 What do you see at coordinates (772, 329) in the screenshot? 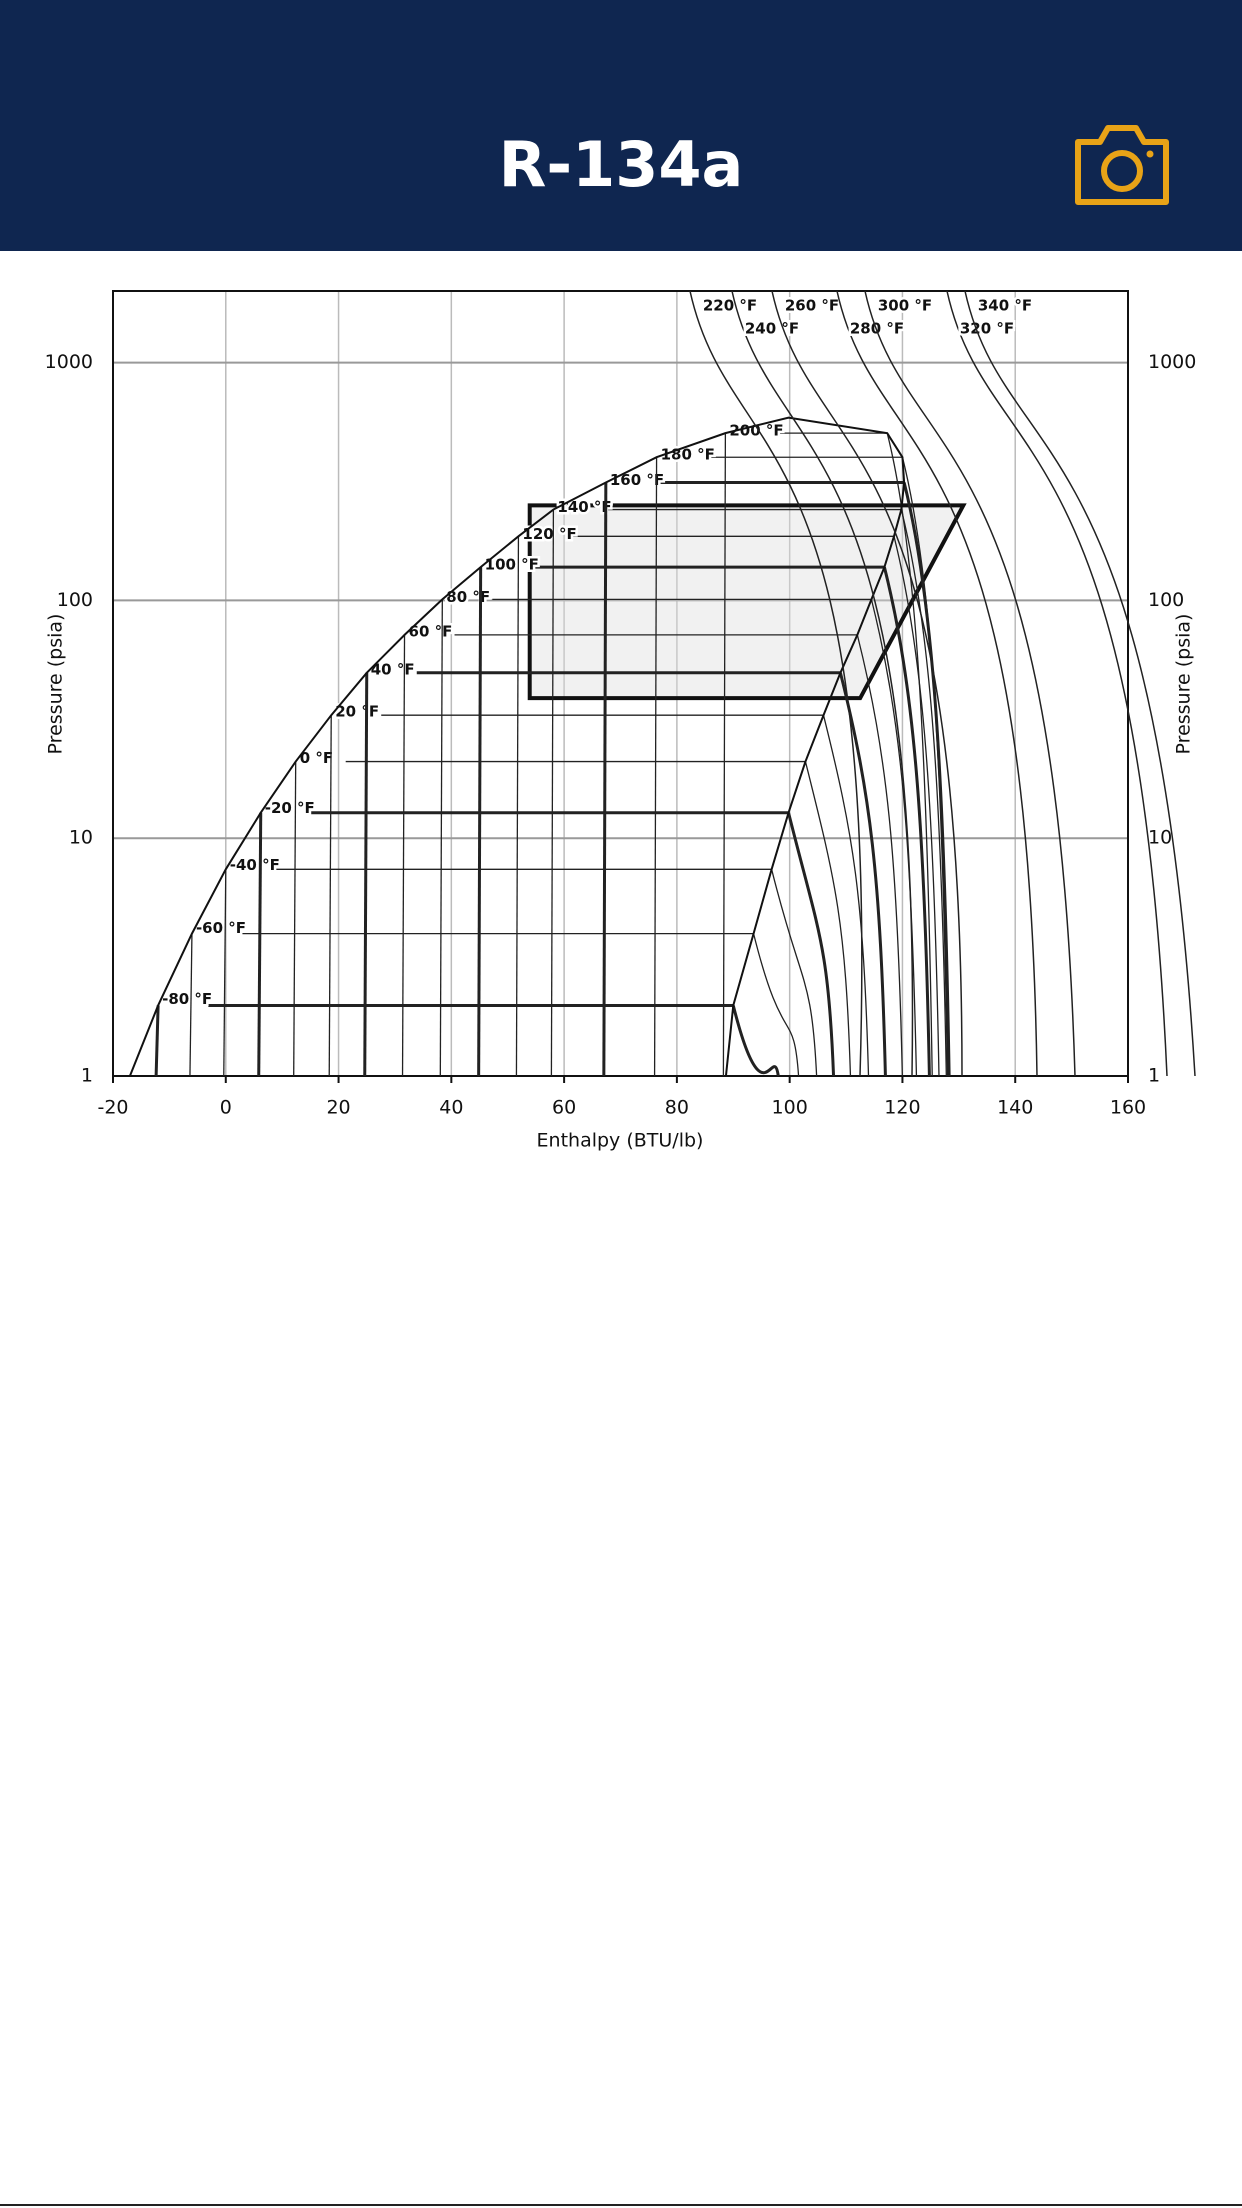
I see `isotherm-label: 240 °F` at bounding box center [772, 329].